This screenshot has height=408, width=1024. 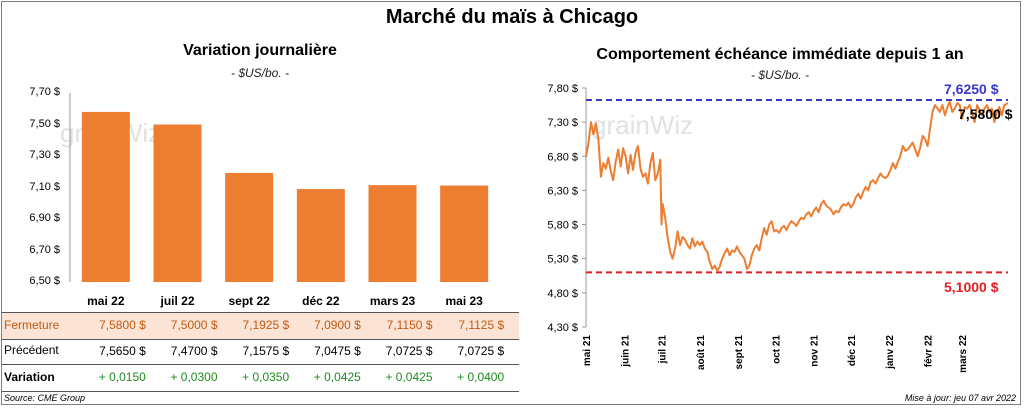 What do you see at coordinates (963, 354) in the screenshot?
I see `right-x-tick-label: mars 22` at bounding box center [963, 354].